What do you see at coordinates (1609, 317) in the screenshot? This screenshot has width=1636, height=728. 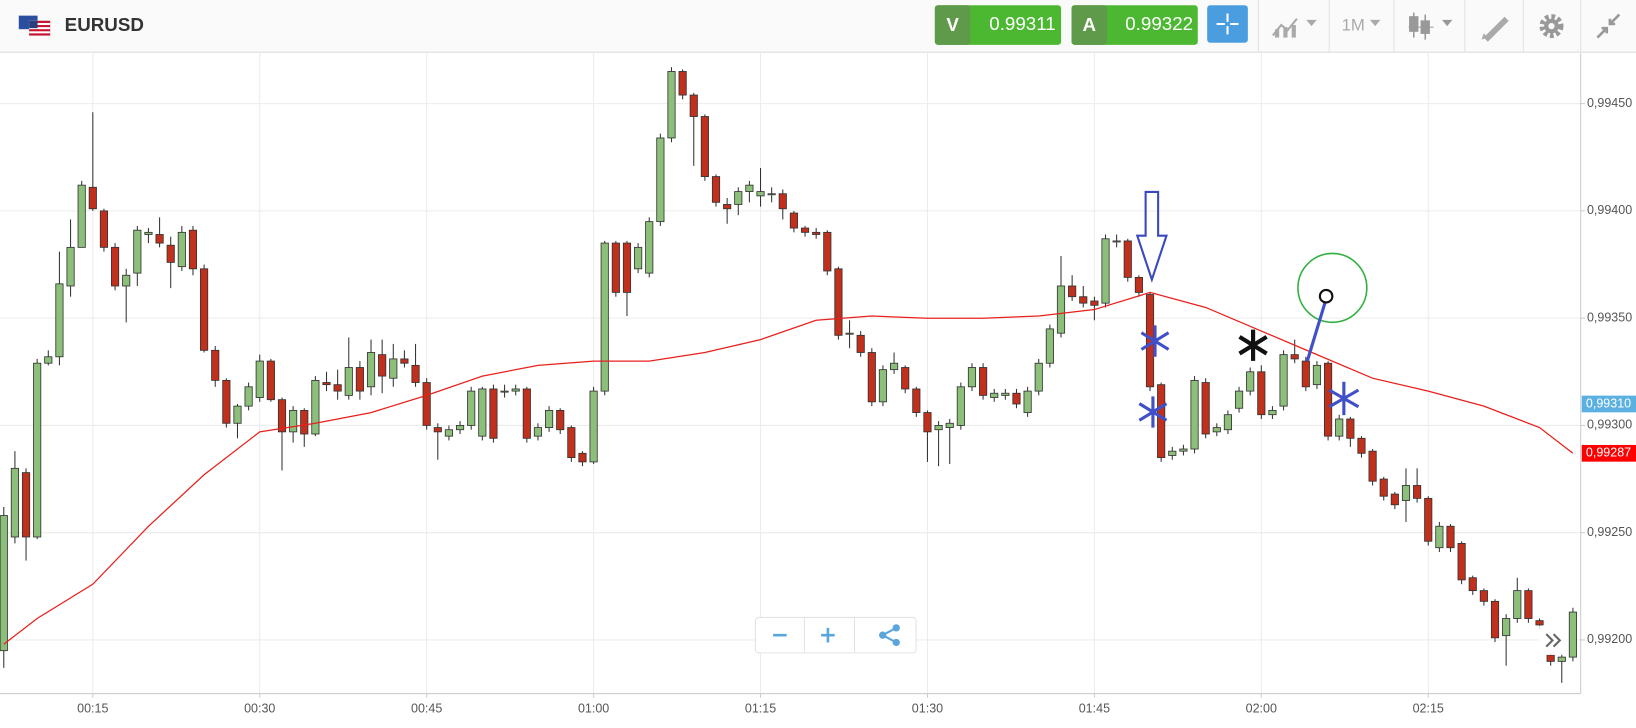 I see `y-tick-label: 0,99350` at bounding box center [1609, 317].